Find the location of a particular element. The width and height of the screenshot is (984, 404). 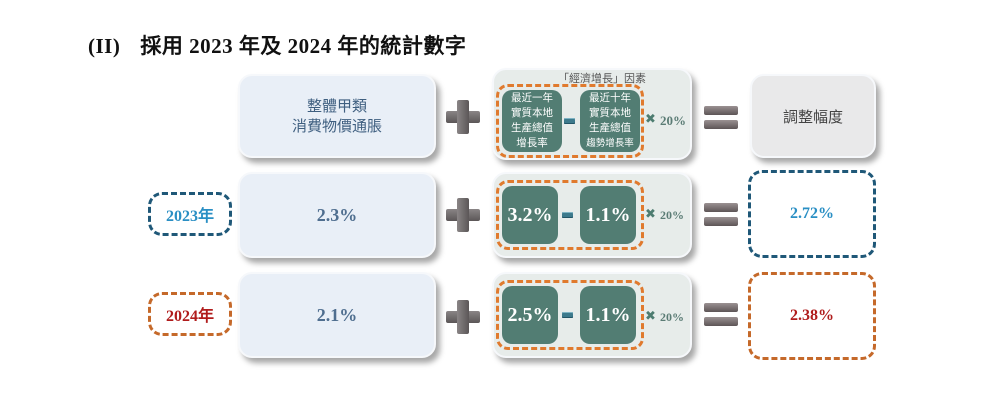

cpi-value: 2.1% is located at coordinates (337, 314).